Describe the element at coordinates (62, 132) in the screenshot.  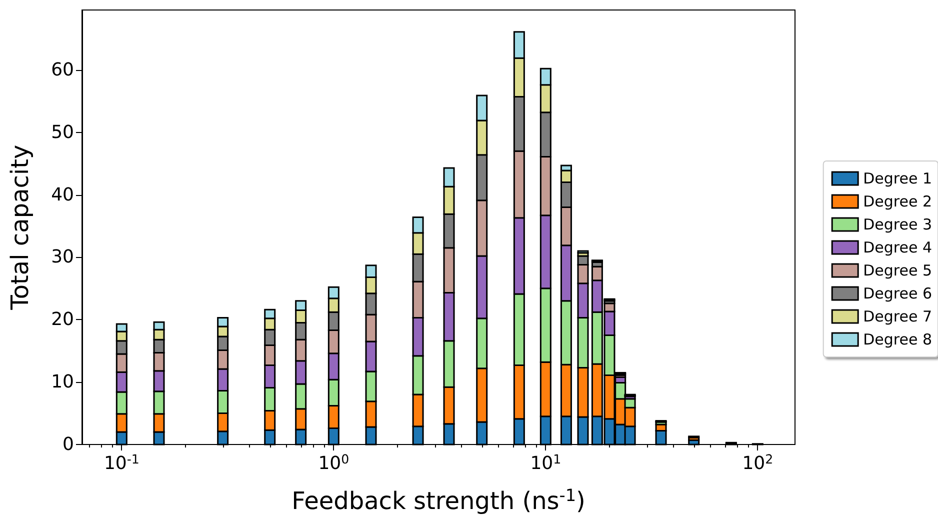
I see `y-tick-label: 50` at that location.